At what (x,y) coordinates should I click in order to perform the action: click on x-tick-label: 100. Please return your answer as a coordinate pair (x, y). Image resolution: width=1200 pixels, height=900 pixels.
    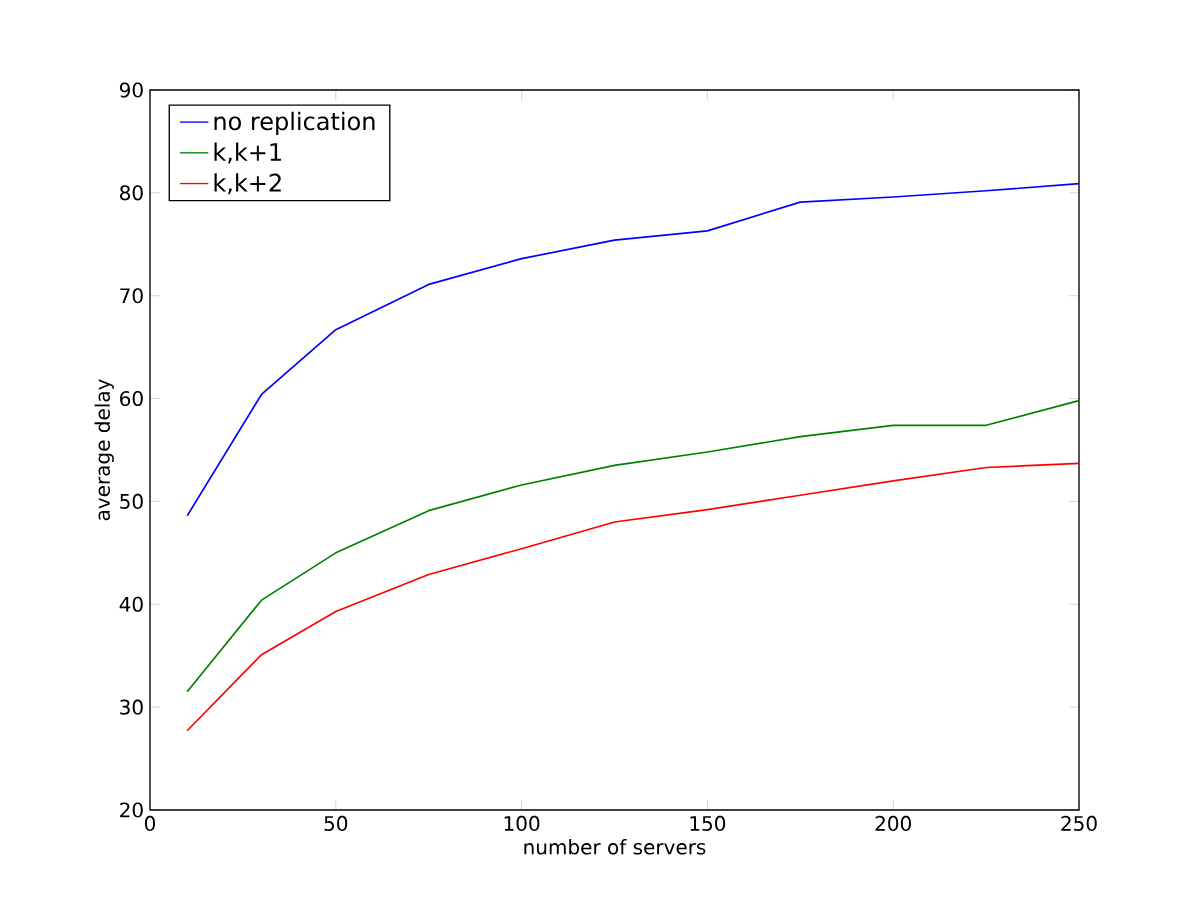
    Looking at the image, I should click on (522, 823).